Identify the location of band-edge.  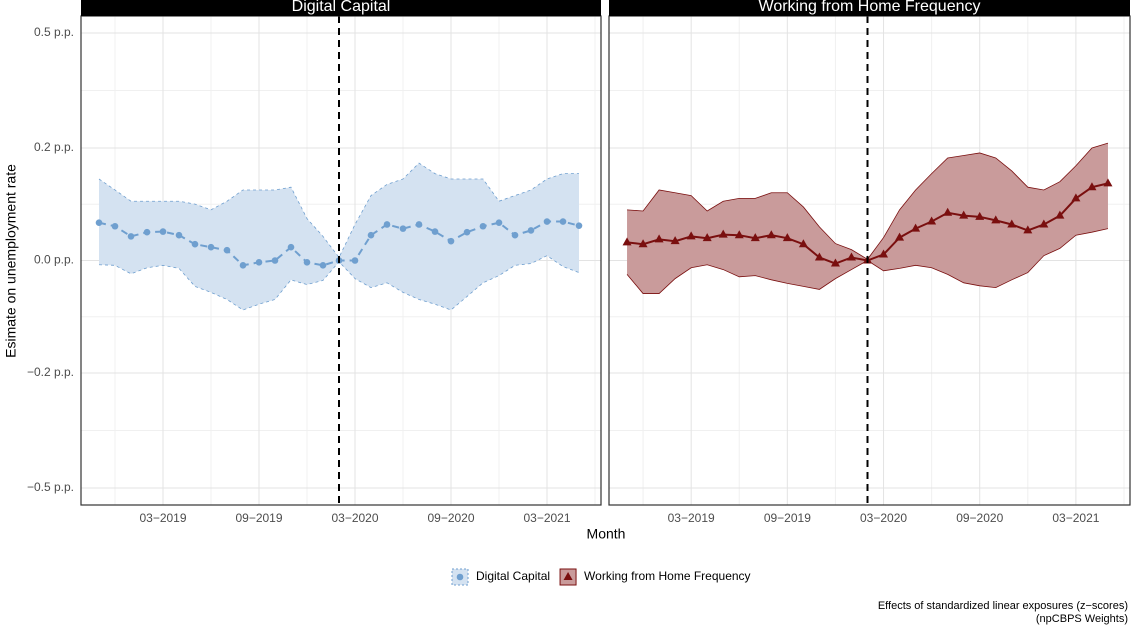
(338, 210).